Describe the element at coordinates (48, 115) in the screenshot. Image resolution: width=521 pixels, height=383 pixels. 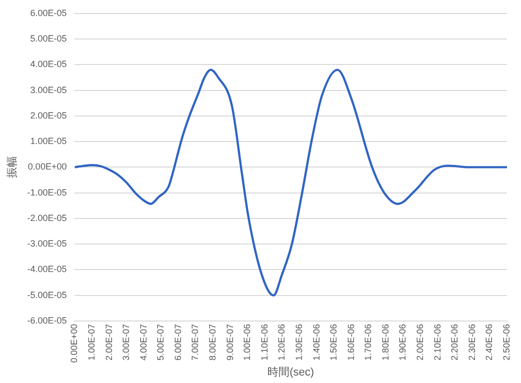
I see `y-tick-label: 2.00E-05` at that location.